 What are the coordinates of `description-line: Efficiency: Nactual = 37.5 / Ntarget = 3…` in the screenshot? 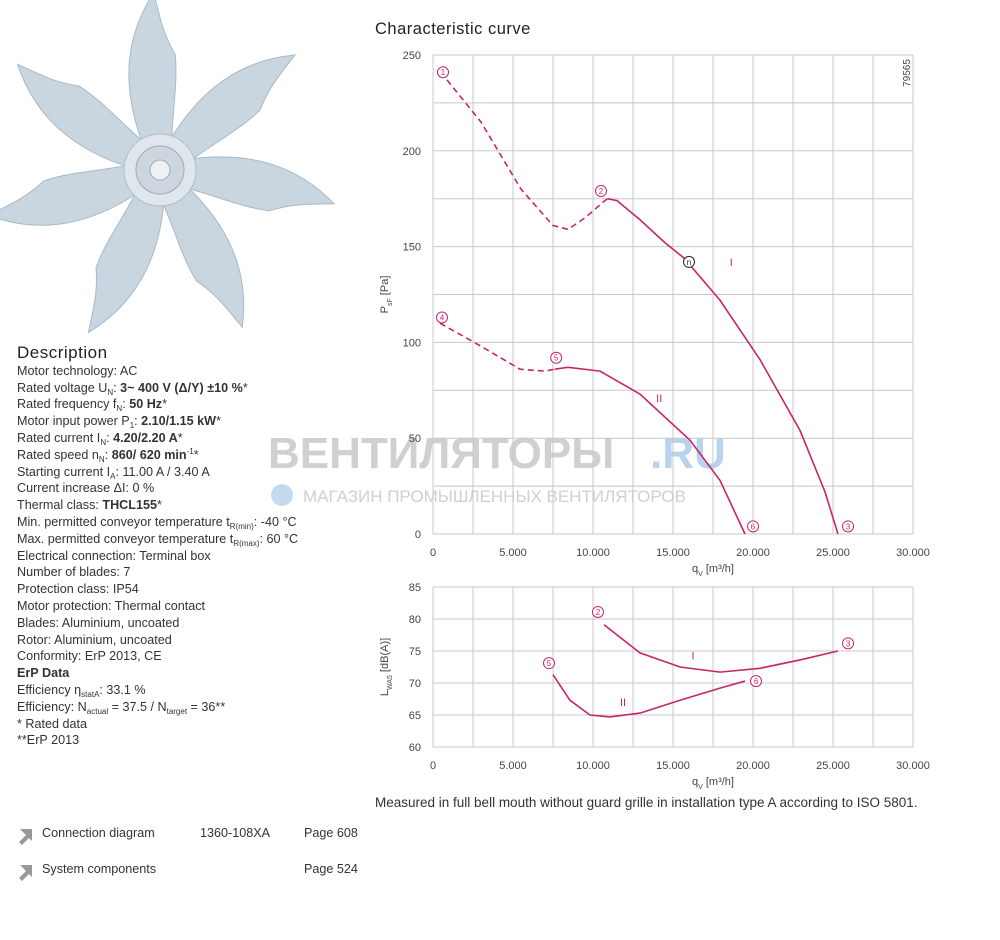 It's located at (157, 707).